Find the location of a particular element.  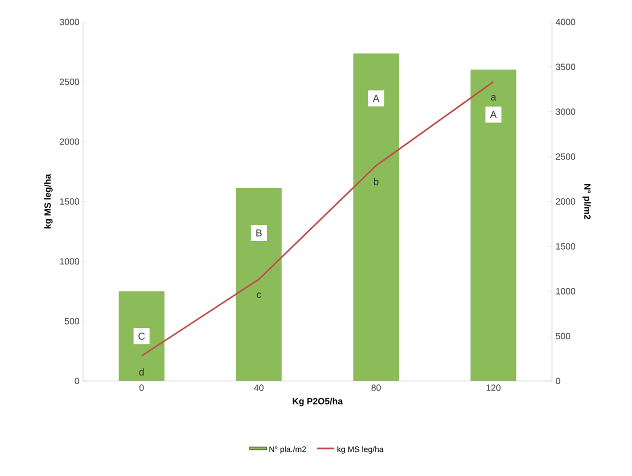

y2-tick-label: 1000 is located at coordinates (566, 291).